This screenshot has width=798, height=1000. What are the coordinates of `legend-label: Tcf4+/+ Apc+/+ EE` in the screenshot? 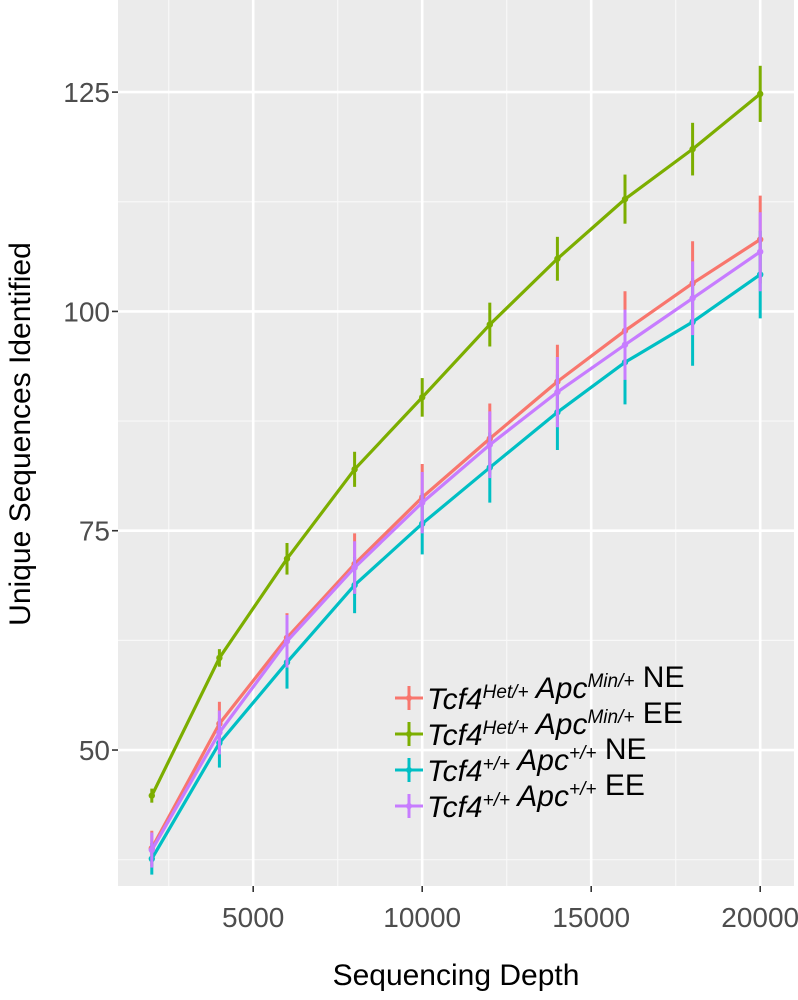 It's located at (536, 796).